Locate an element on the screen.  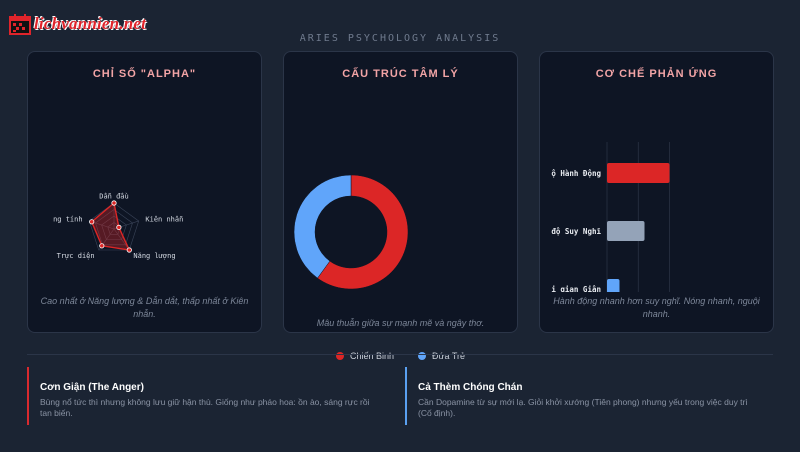
legend-item: Chiến Binh is located at coordinates (364, 356).